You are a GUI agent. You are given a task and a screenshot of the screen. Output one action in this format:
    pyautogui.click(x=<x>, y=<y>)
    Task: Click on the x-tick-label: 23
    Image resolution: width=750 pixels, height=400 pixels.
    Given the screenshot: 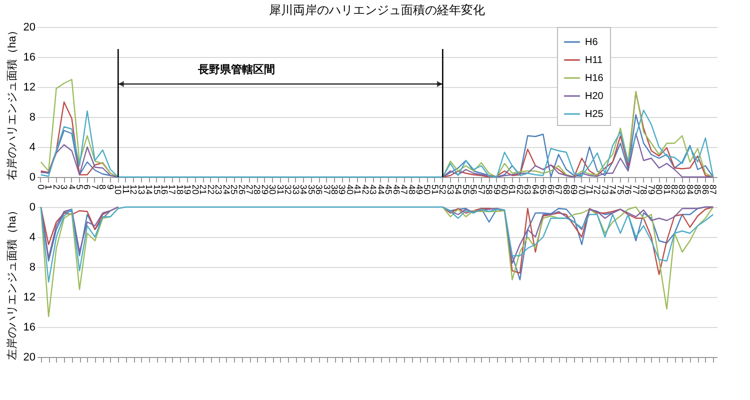 What is the action you would take?
    pyautogui.click(x=219, y=189)
    